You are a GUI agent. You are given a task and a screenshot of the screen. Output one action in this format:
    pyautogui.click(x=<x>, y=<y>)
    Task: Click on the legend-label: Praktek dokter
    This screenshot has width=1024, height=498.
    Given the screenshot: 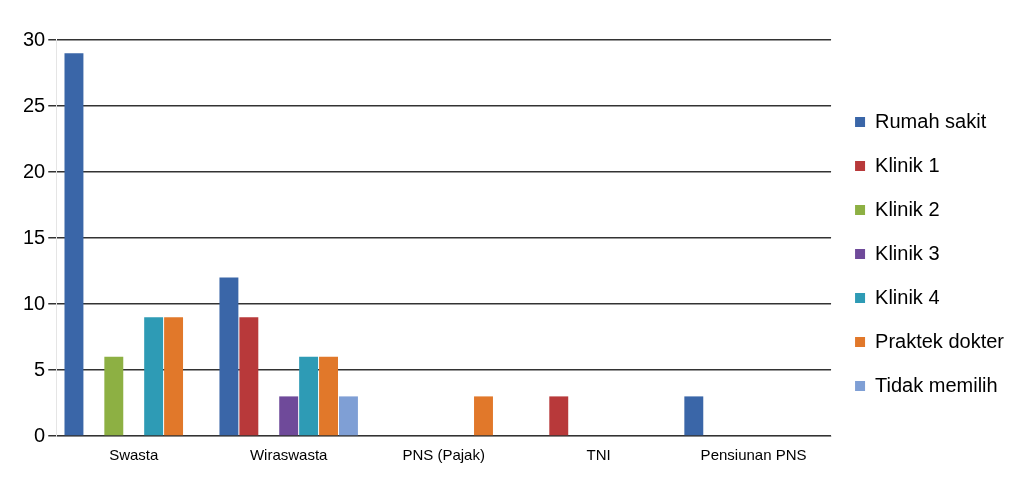 What is the action you would take?
    pyautogui.click(x=940, y=340)
    